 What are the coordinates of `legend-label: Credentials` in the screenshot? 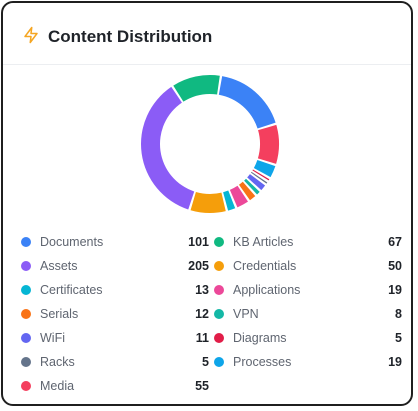 It's located at (265, 266).